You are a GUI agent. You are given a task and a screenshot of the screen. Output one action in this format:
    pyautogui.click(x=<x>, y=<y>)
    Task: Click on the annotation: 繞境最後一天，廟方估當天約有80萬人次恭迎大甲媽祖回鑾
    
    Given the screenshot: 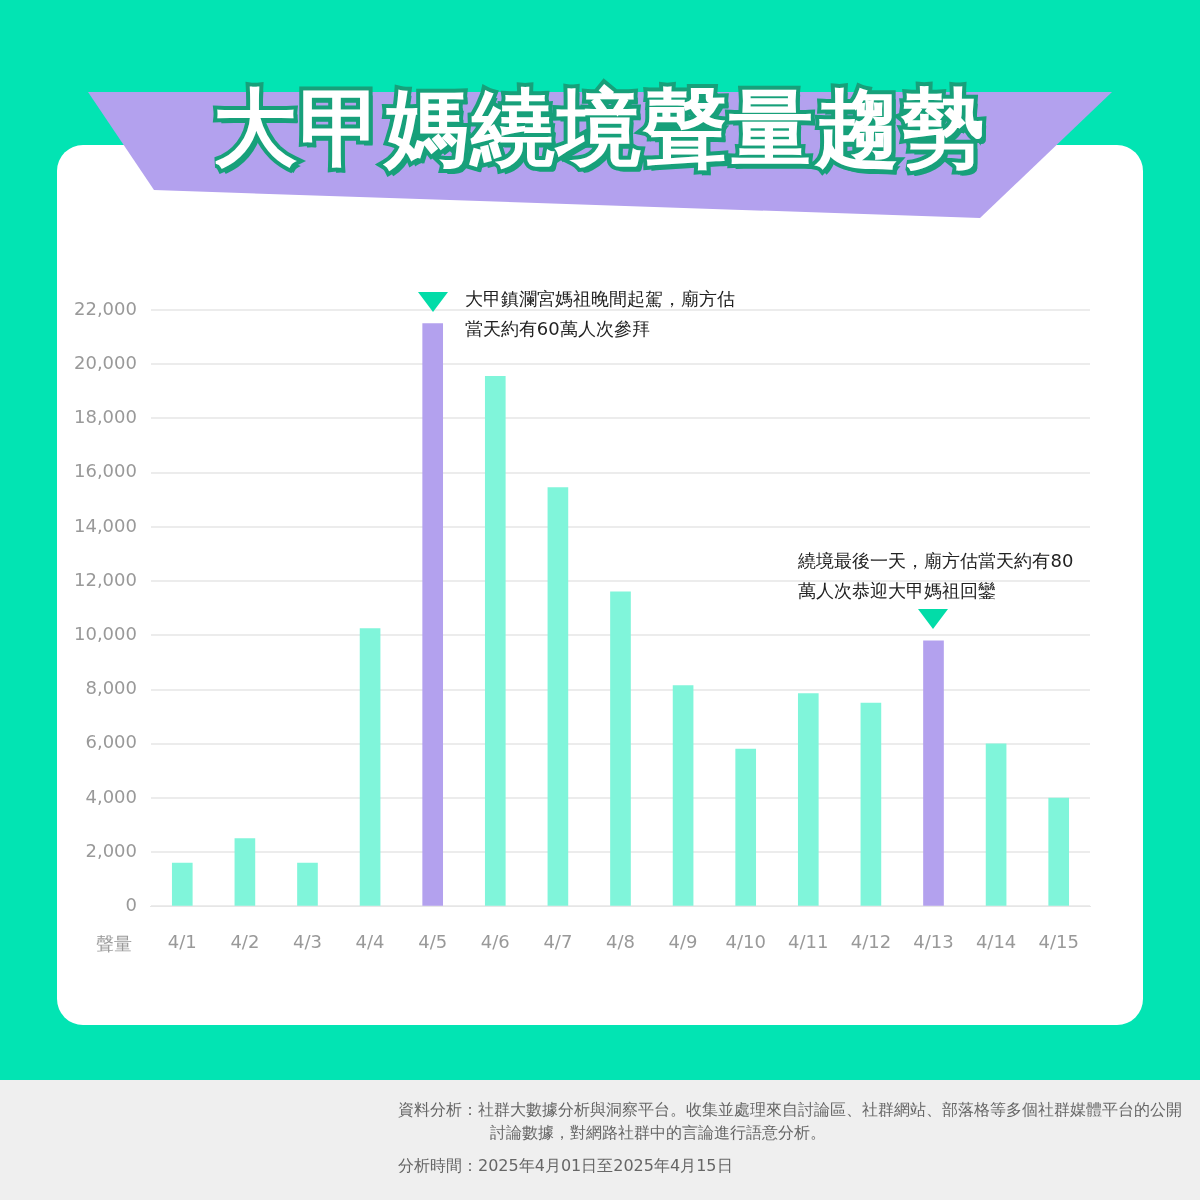 What is the action you would take?
    pyautogui.click(x=936, y=575)
    